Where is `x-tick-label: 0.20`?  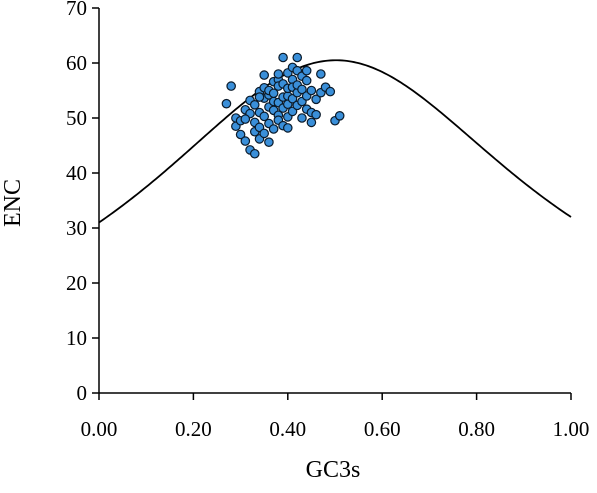 x-tick-label: 0.20 is located at coordinates (193, 429).